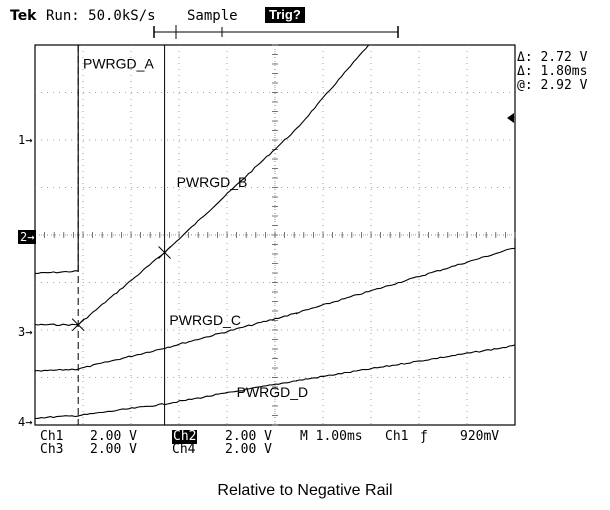  Describe the element at coordinates (331, 436) in the screenshot. I see `timebase: M 1.00ms` at that location.